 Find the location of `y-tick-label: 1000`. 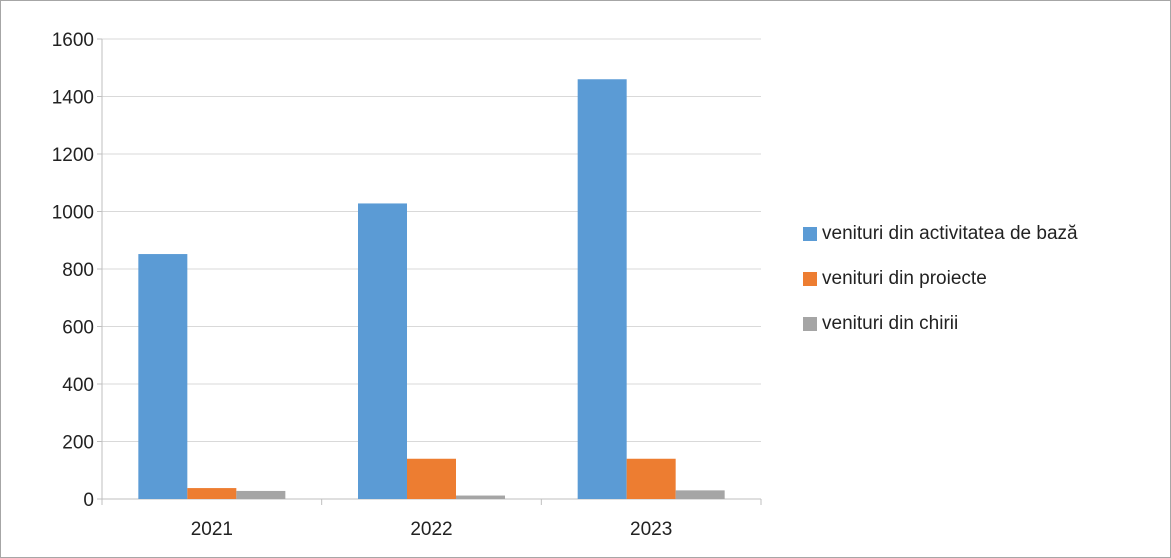

y-tick-label: 1000 is located at coordinates (73, 213).